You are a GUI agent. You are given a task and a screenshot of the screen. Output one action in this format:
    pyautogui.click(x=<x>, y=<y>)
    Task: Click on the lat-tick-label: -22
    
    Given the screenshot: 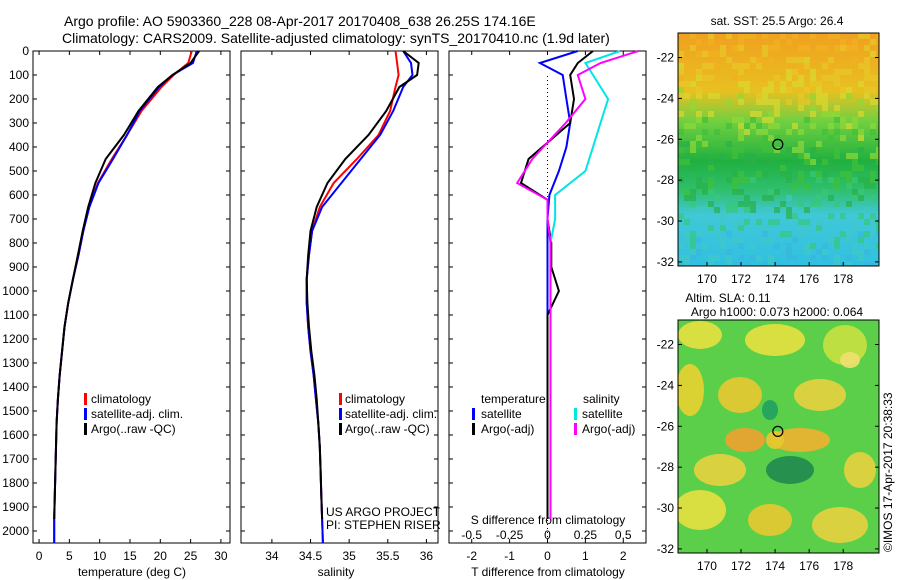 What is the action you would take?
    pyautogui.click(x=666, y=58)
    